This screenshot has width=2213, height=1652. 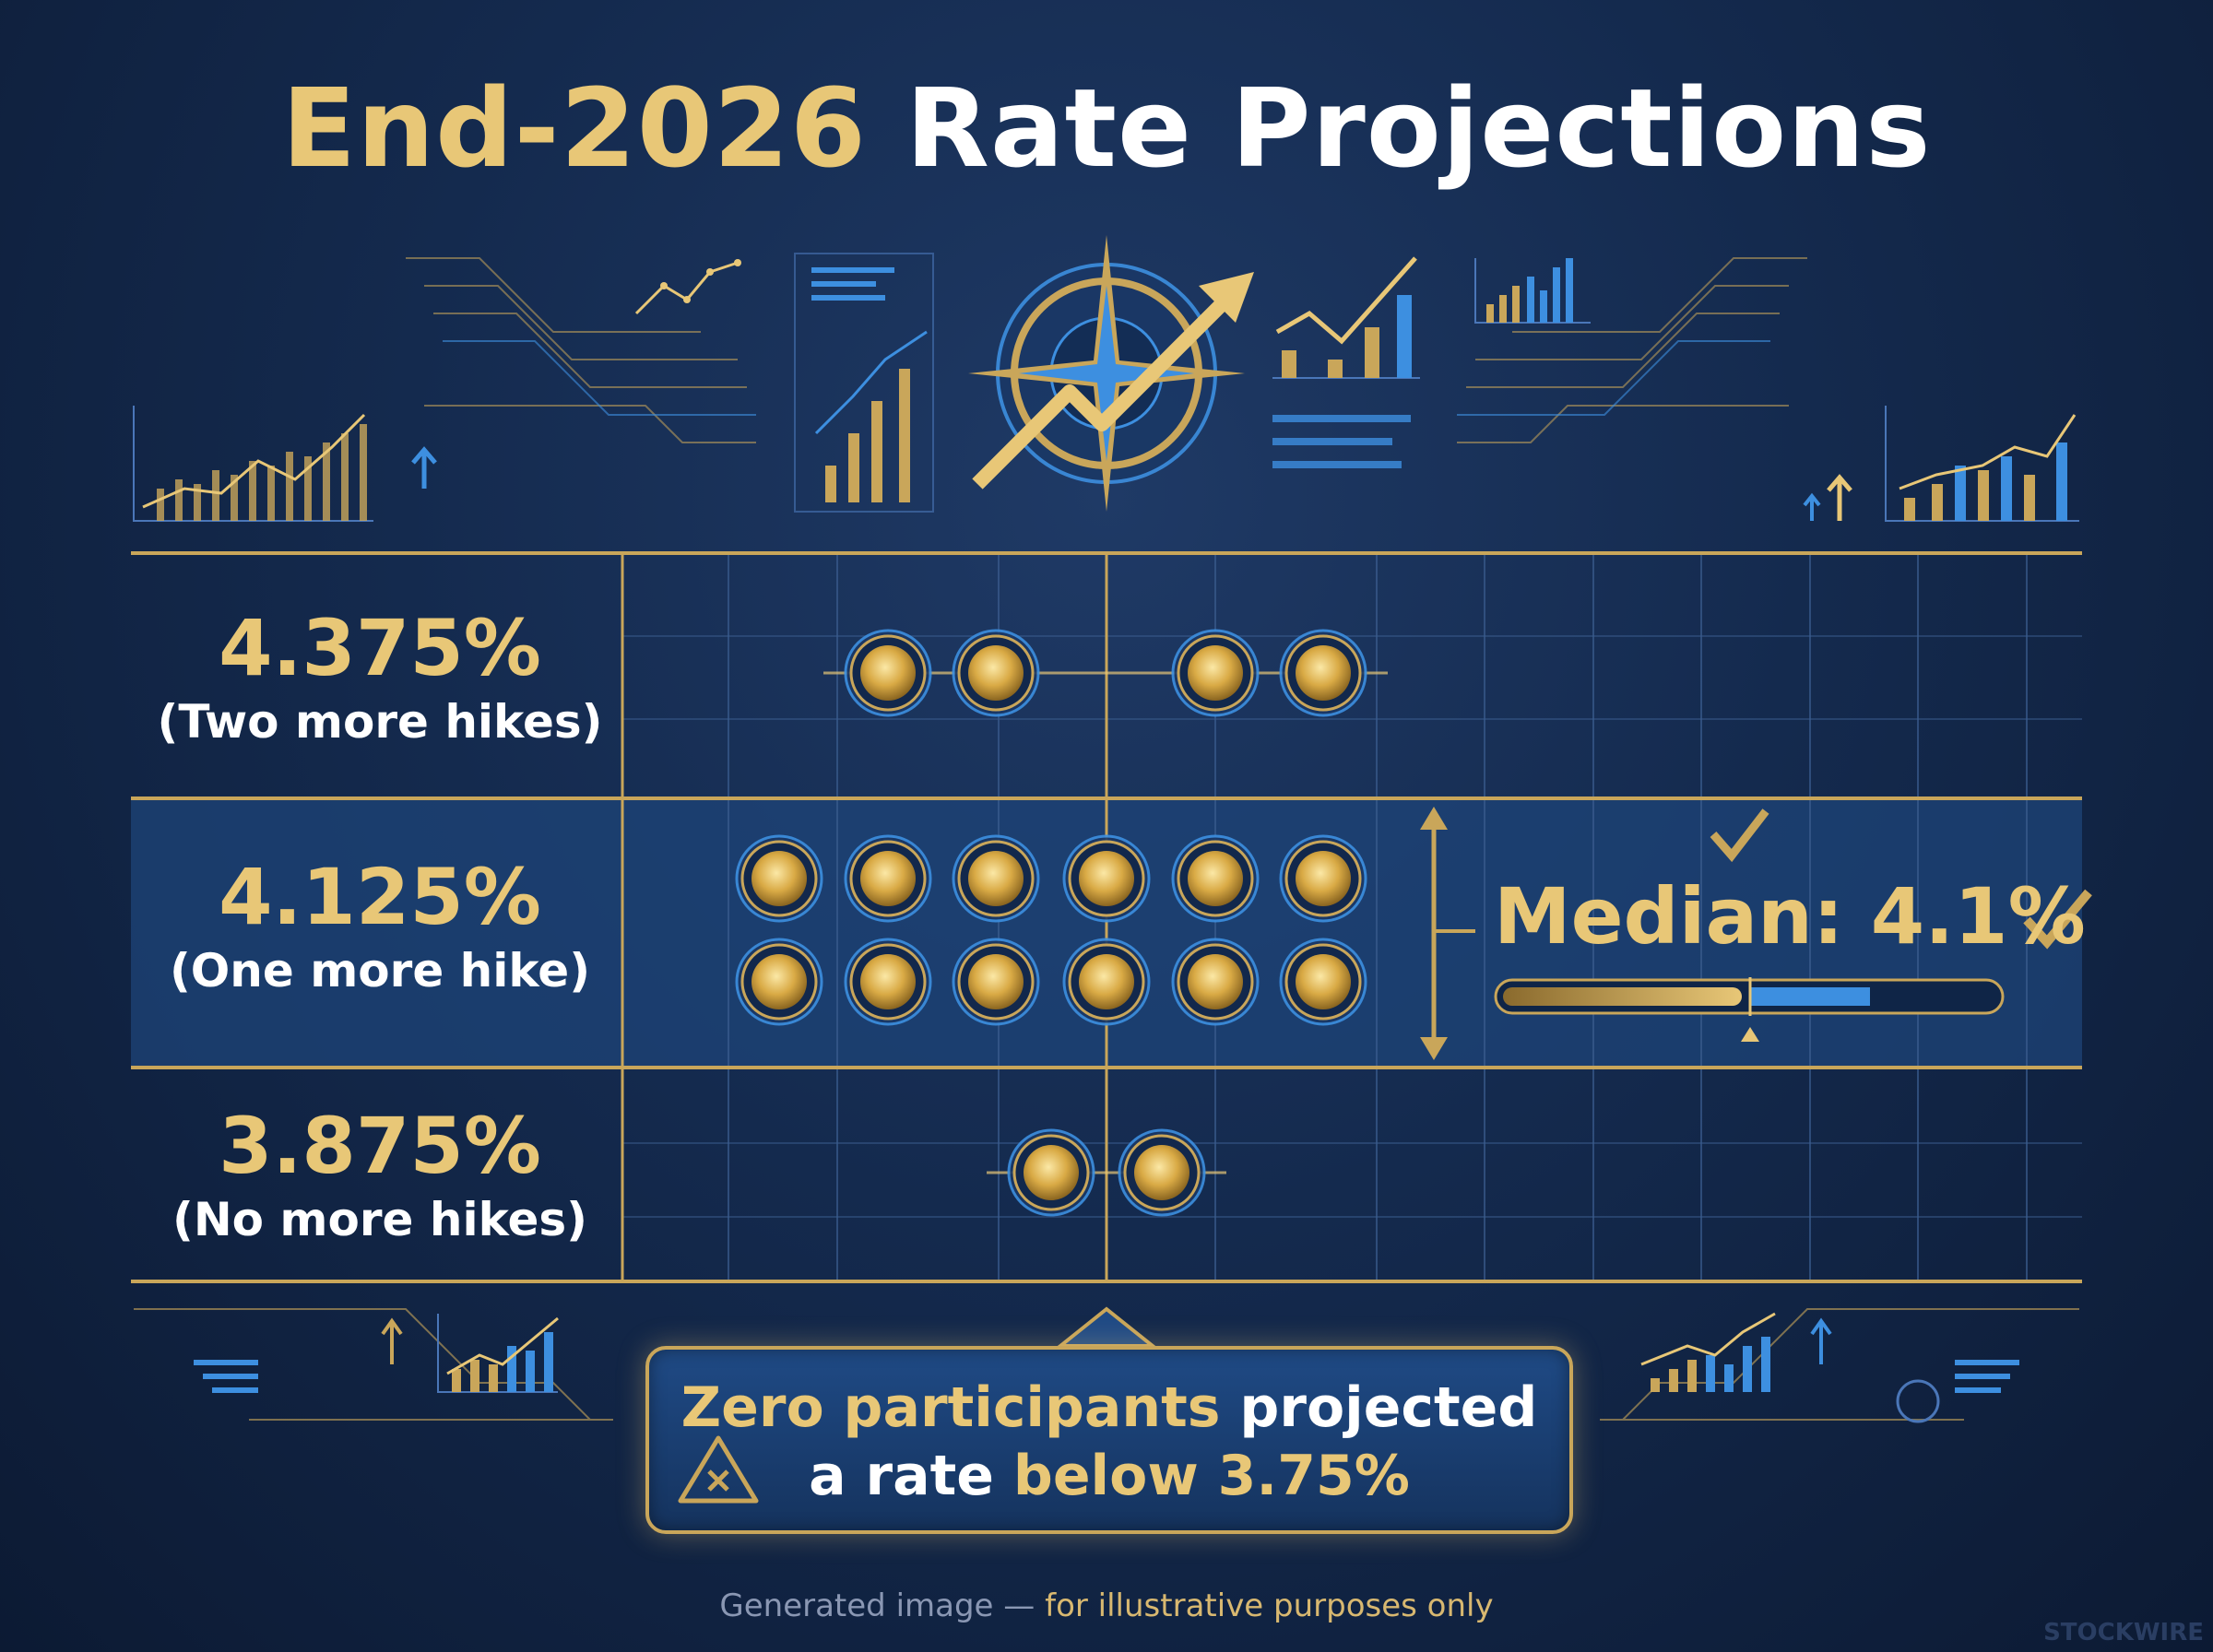 I want to click on bottom-right-chart-icon, so click(x=1829, y=1367).